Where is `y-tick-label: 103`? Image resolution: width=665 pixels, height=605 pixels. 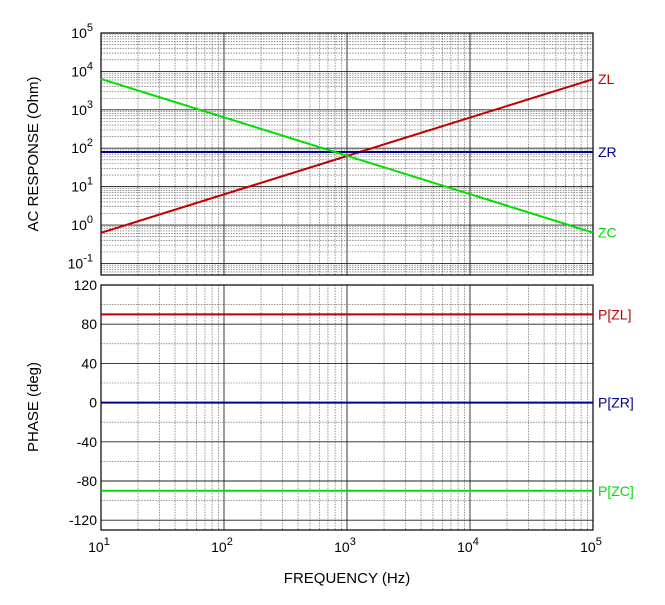
y-tick-label: 103 is located at coordinates (82, 108).